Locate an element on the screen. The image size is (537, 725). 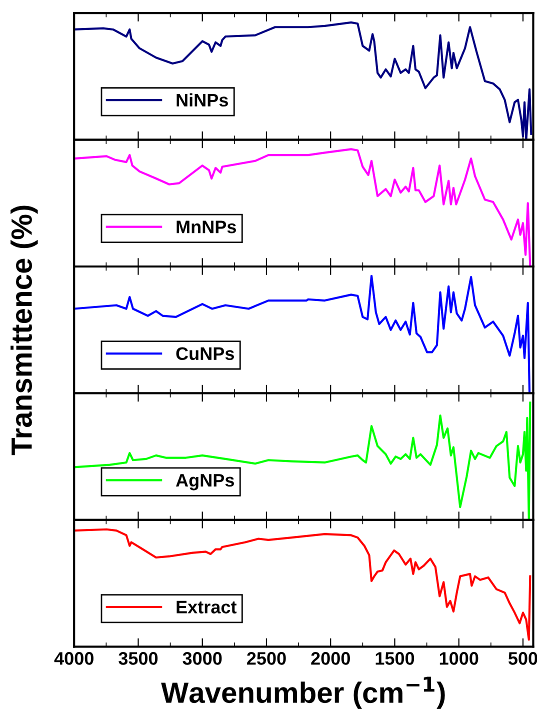
x-tick-label: 3000 is located at coordinates (202, 658).